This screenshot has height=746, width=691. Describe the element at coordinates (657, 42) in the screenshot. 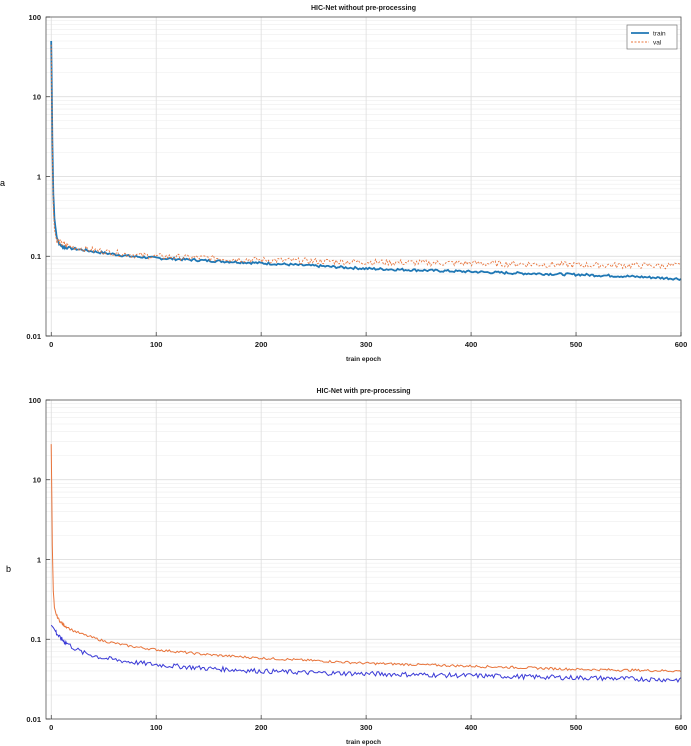

I see `legend-label-val: val` at that location.